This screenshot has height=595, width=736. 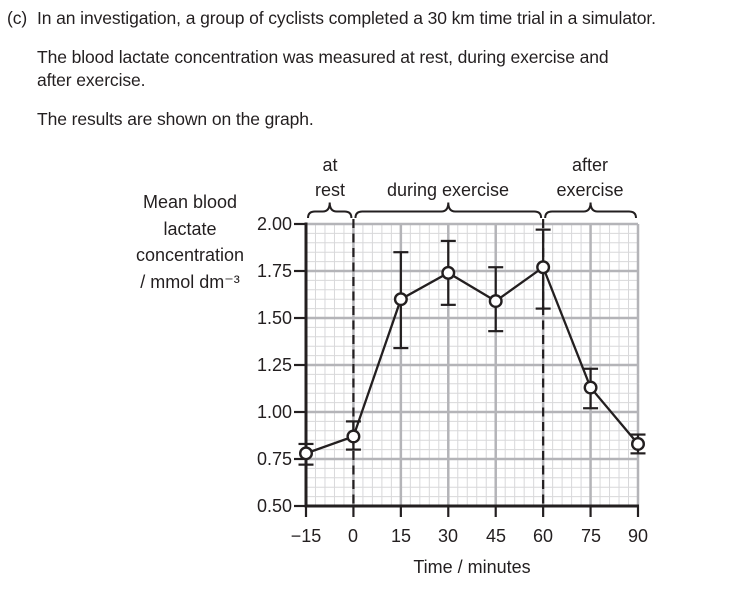 What do you see at coordinates (589, 190) in the screenshot?
I see `phase-label-after-exercise: exercise` at bounding box center [589, 190].